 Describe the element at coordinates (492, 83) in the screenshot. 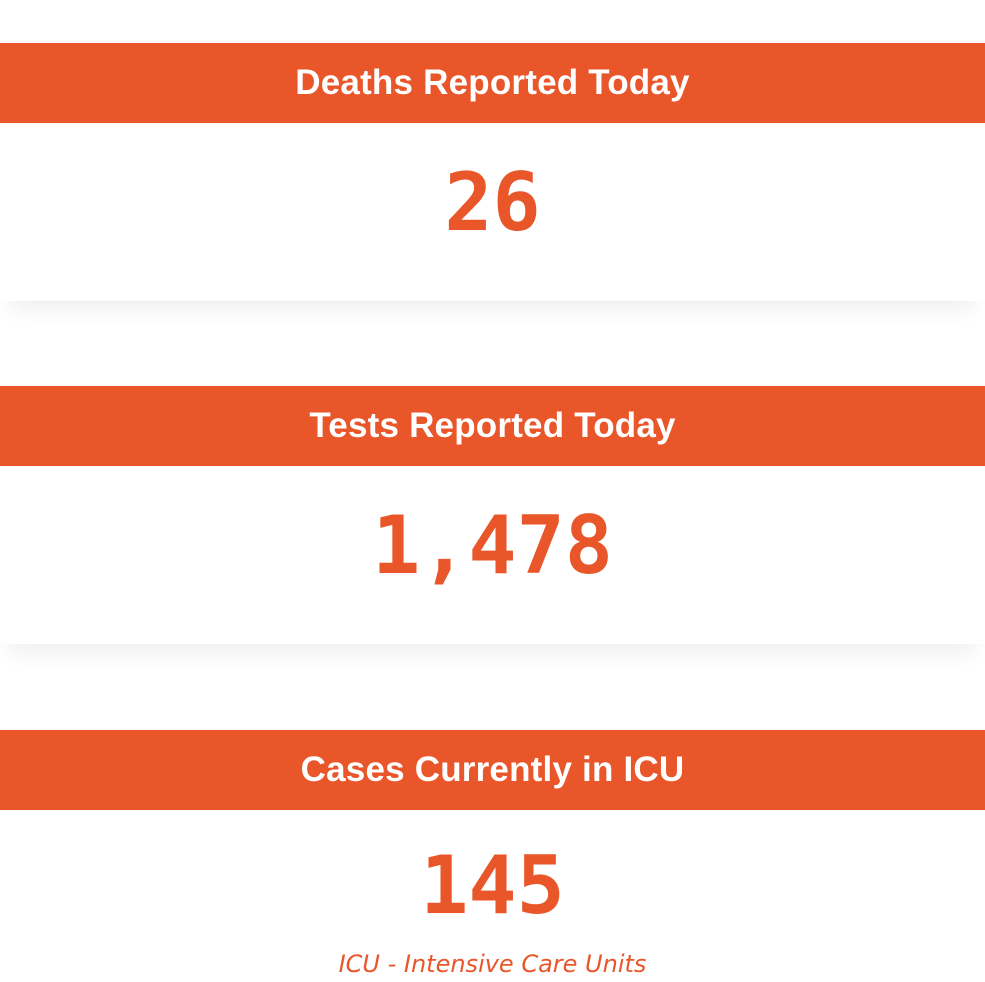

I see `stat-card-title: Deaths Reported Today` at that location.